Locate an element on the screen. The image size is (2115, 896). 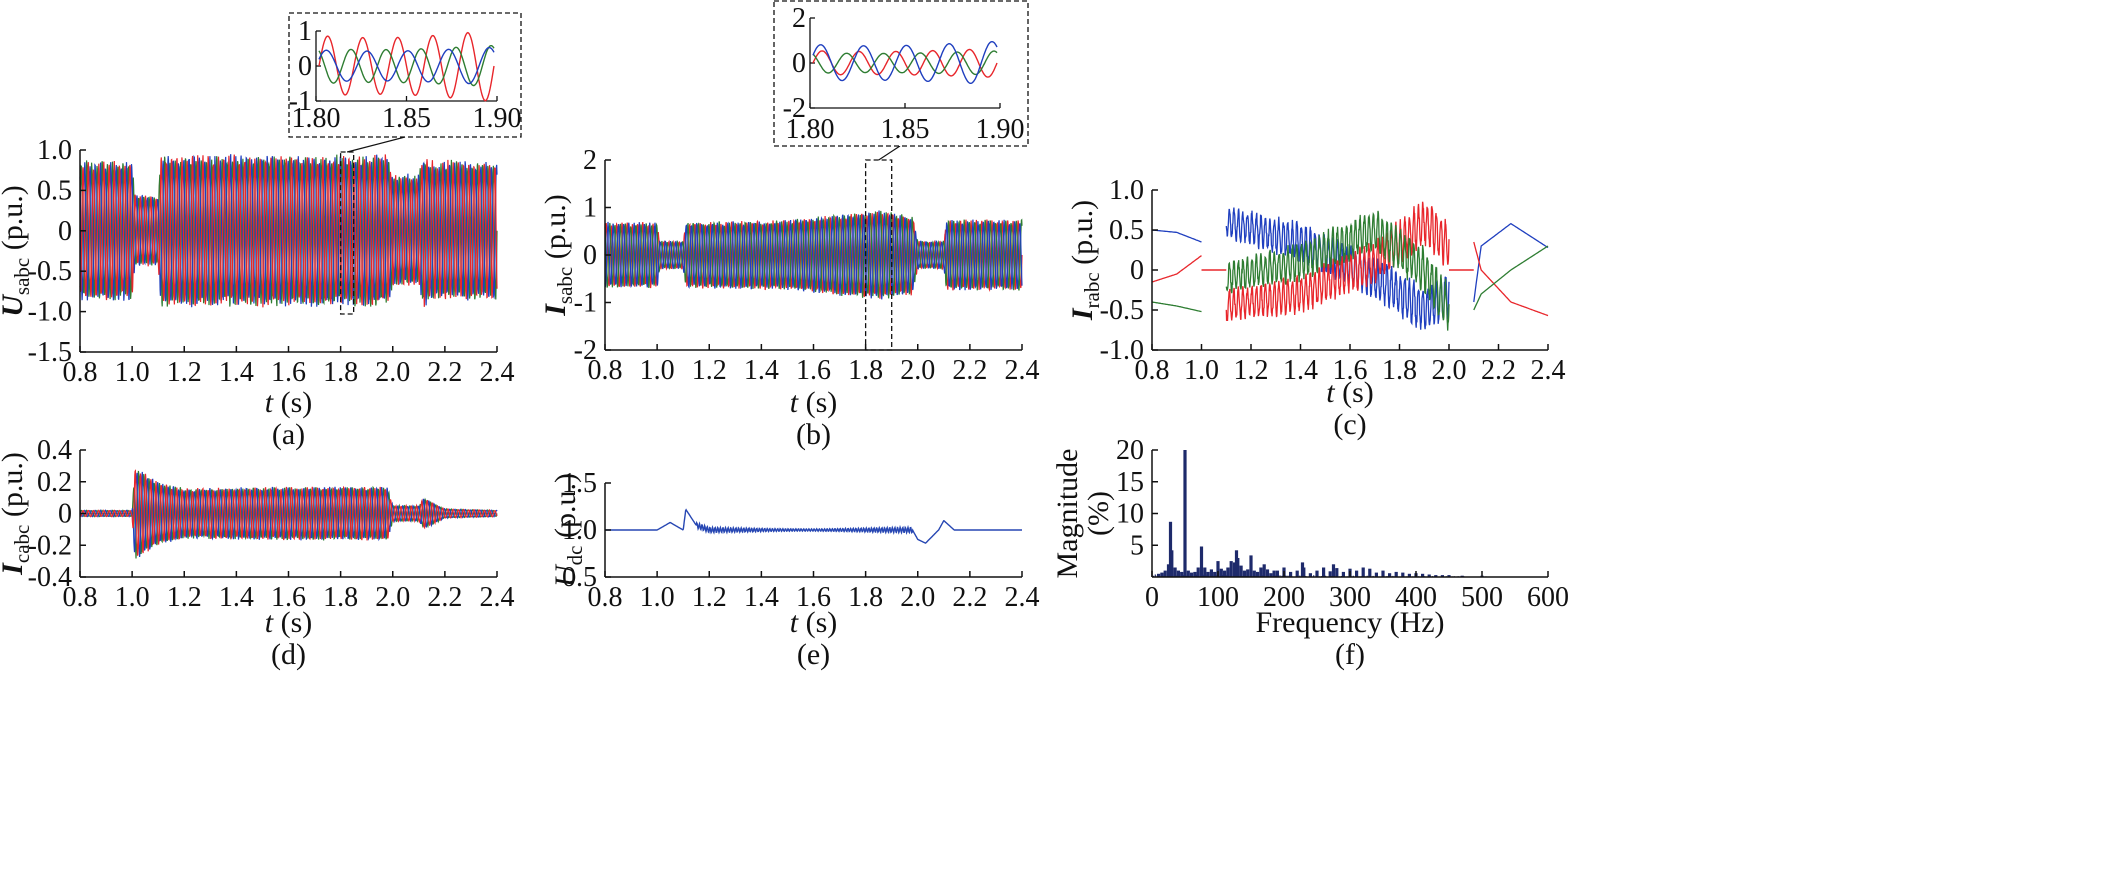
chart-c-series-phase_c is located at coordinates (1511, 262).